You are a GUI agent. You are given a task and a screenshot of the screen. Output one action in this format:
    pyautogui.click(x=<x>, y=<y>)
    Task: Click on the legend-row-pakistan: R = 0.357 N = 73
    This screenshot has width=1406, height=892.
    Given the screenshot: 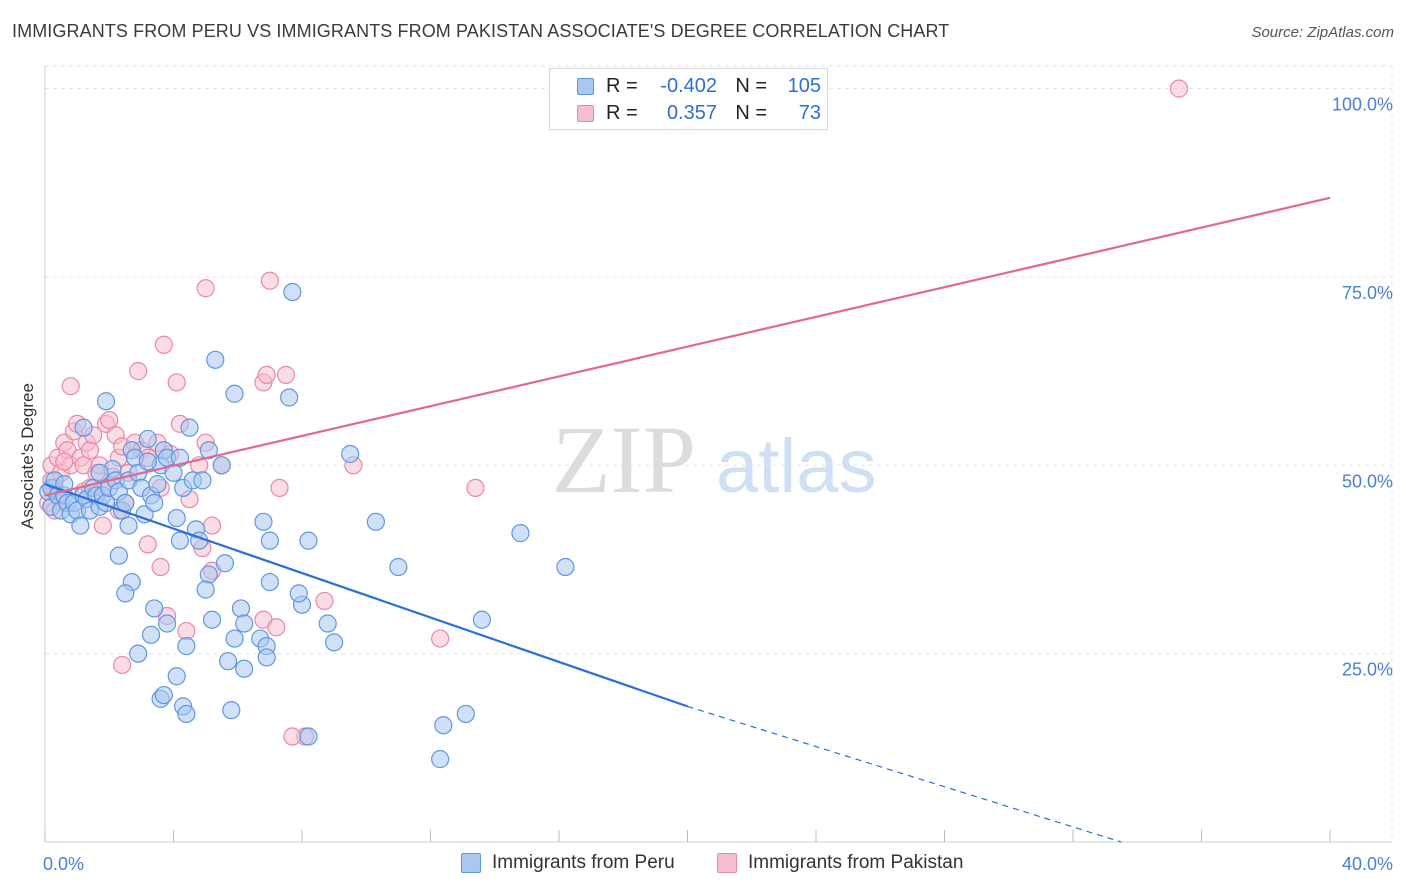 What is the action you would take?
    pyautogui.click(x=699, y=113)
    